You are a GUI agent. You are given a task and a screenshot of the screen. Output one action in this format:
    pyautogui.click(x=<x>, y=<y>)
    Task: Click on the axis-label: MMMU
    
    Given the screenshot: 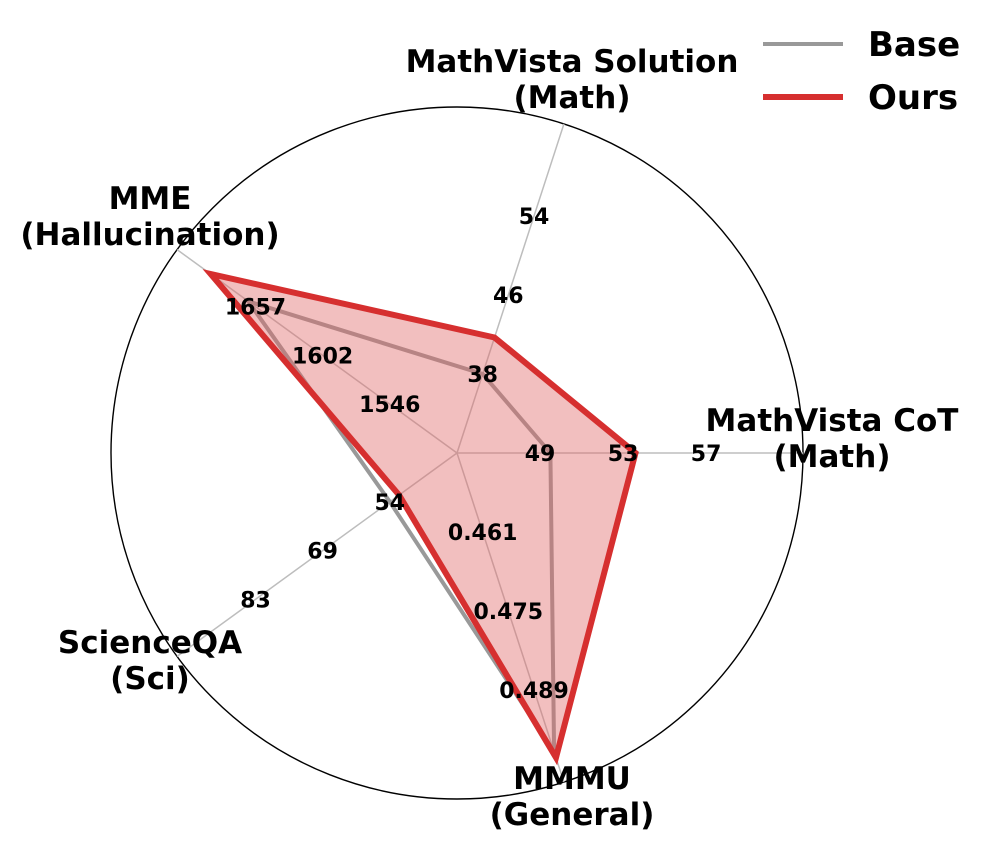 What is the action you would take?
    pyautogui.click(x=572, y=779)
    